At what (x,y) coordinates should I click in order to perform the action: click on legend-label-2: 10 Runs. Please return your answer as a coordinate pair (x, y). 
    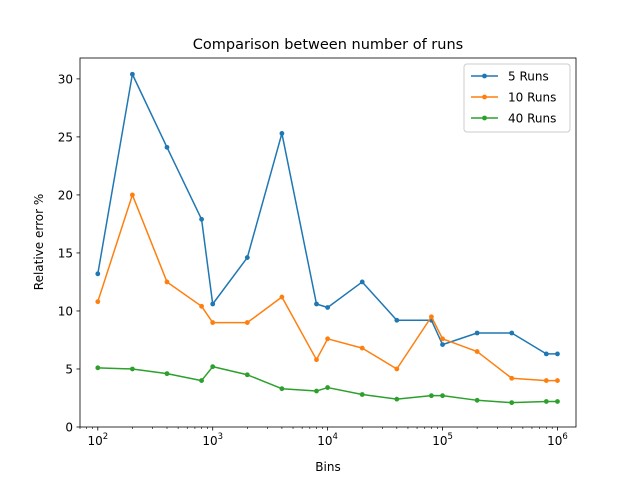
    Looking at the image, I should click on (532, 98).